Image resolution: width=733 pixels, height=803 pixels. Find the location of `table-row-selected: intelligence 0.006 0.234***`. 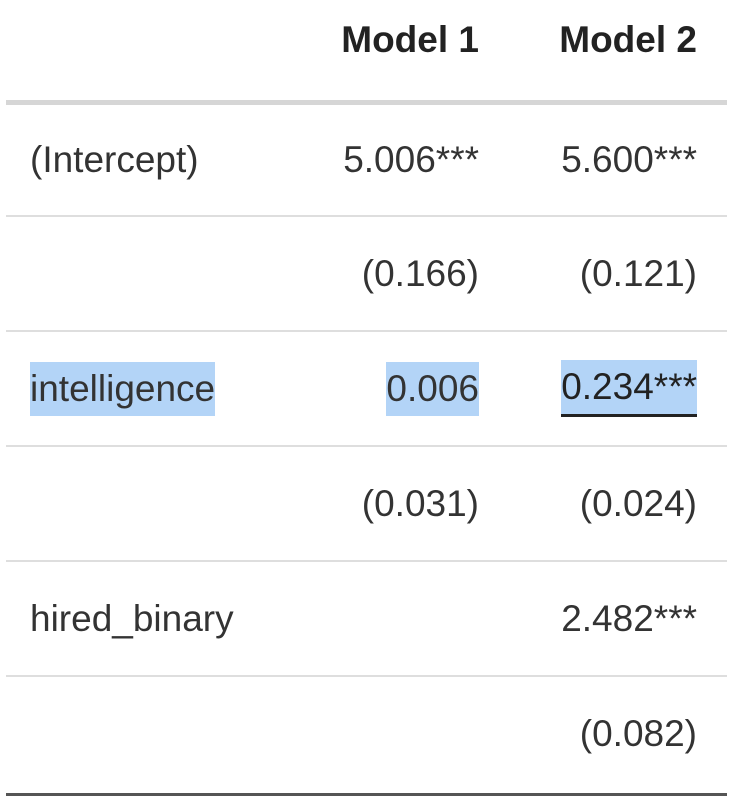

table-row-selected: intelligence 0.006 0.234*** is located at coordinates (366, 387).